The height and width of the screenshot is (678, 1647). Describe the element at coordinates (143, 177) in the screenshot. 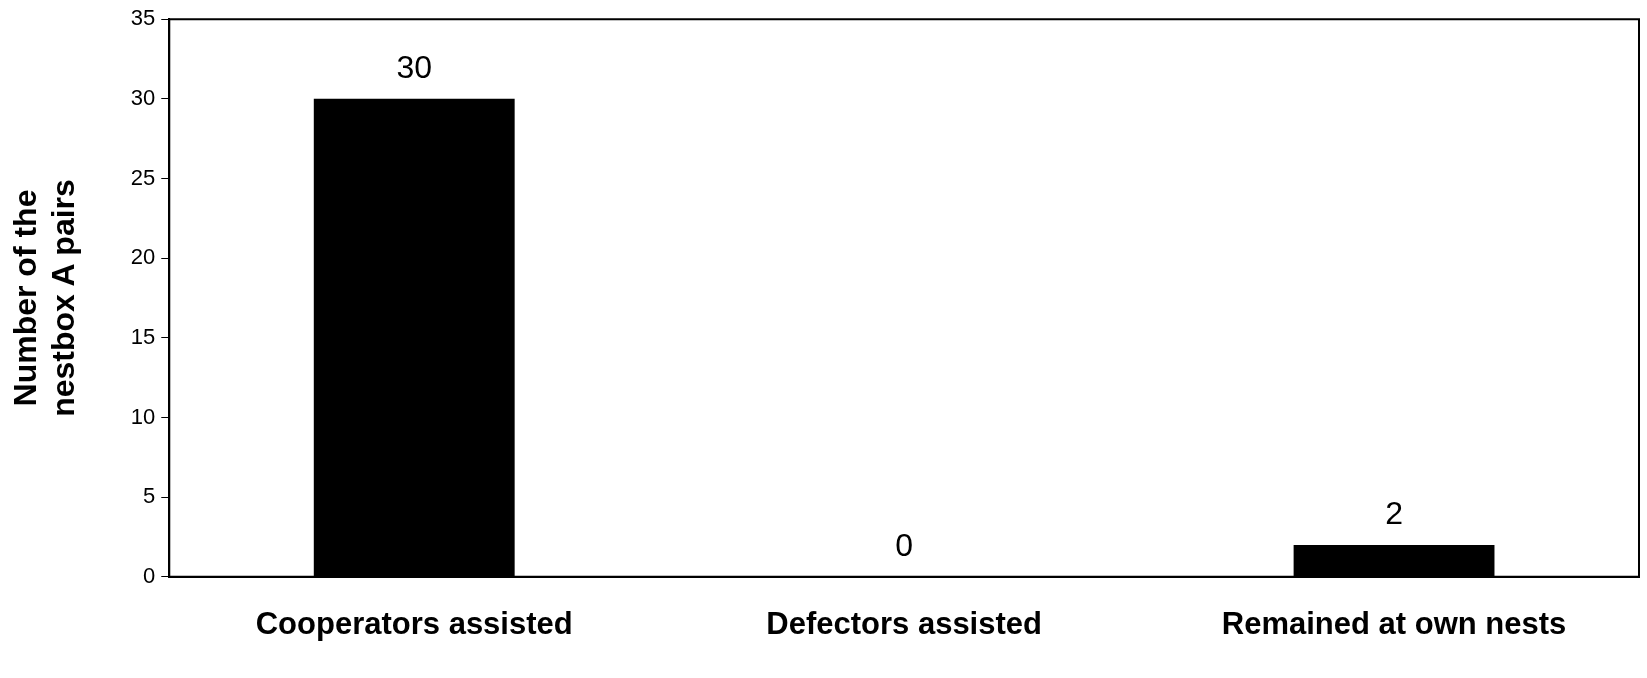

I see `y-tick-label: 25` at that location.